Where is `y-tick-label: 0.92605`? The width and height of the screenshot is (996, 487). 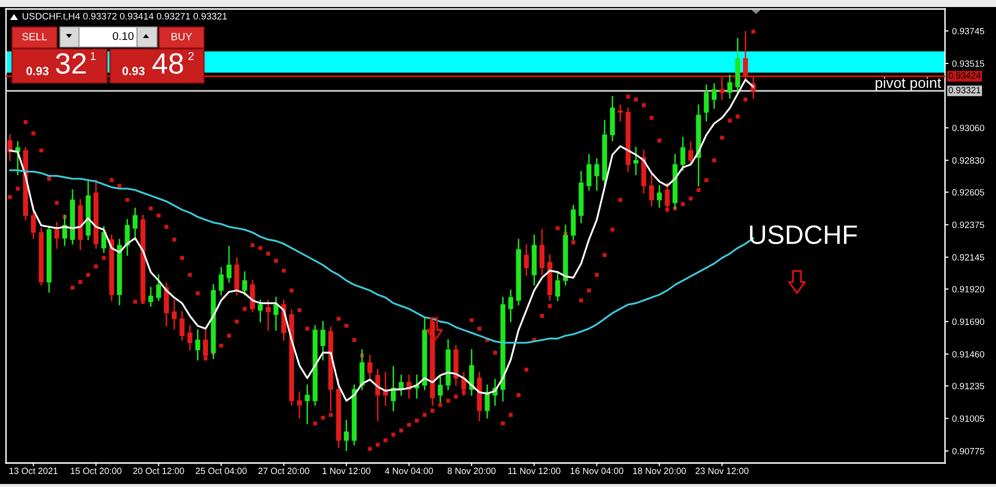
y-tick-label: 0.92605 is located at coordinates (968, 192).